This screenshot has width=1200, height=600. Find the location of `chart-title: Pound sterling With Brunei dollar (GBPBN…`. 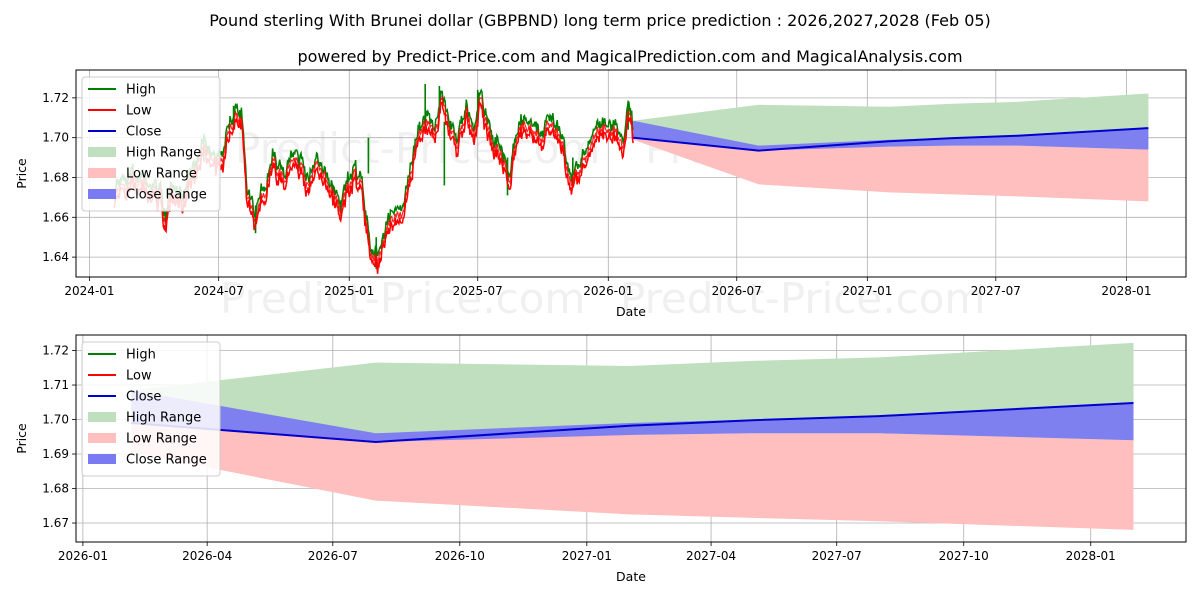

chart-title: Pound sterling With Brunei dollar (GBPBN… is located at coordinates (600, 20).